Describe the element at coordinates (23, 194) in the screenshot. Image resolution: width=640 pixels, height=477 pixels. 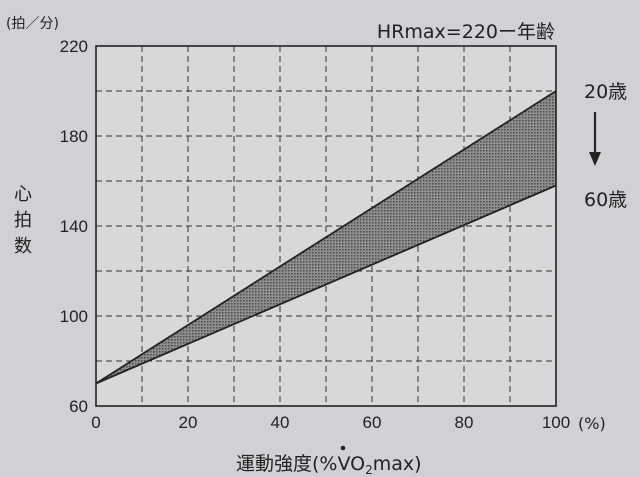
I see `y-label-char: 心` at that location.